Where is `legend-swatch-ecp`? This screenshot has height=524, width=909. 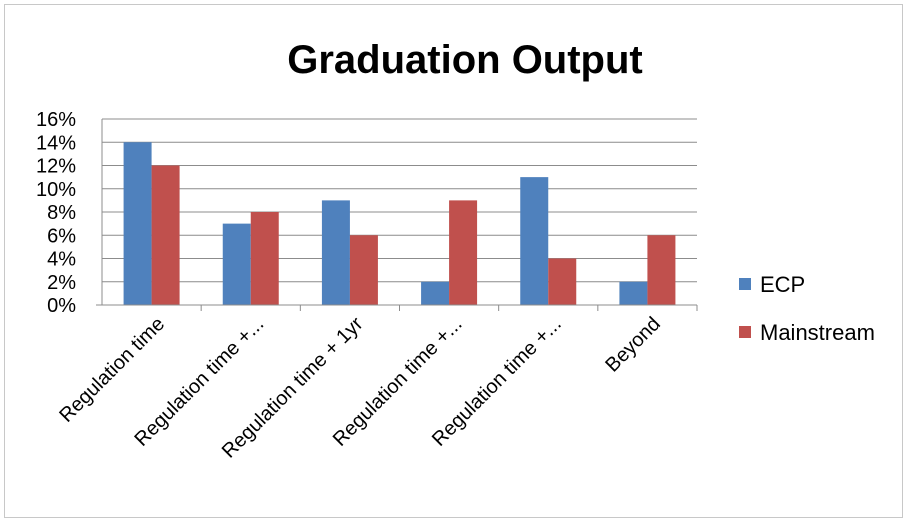
legend-swatch-ecp is located at coordinates (745, 284).